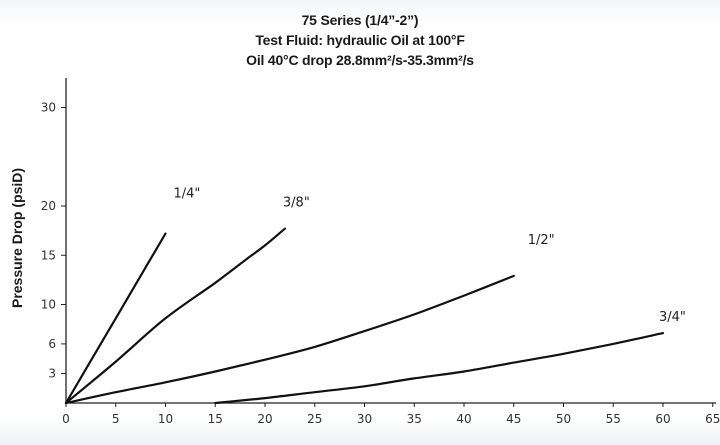  I want to click on x-tick-label: 30, so click(364, 419).